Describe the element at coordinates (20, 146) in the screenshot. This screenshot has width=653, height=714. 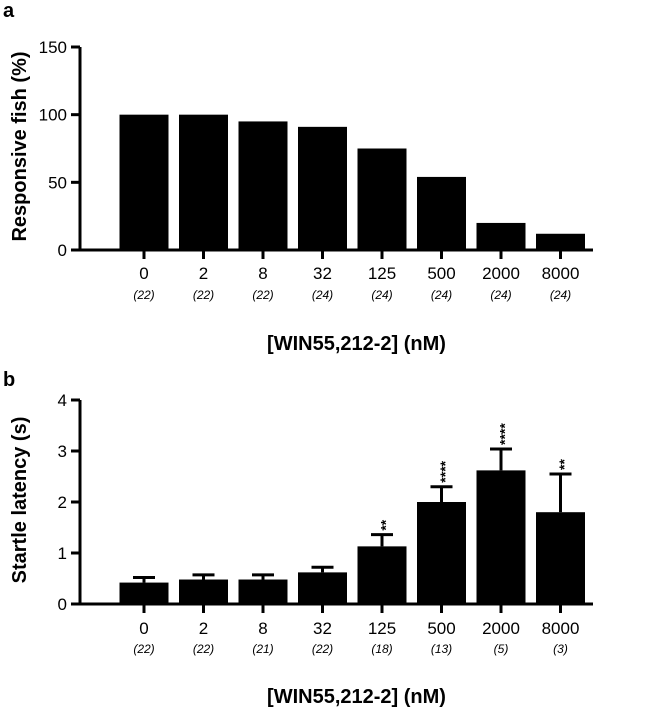
I see `y-axis-title: Responsive fish (%)` at that location.